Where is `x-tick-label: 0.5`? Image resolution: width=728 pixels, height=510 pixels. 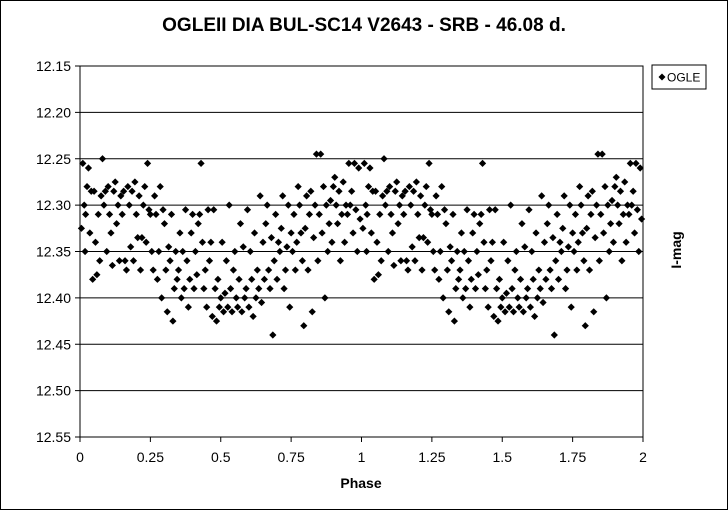 x-tick-label: 0.5 is located at coordinates (221, 457).